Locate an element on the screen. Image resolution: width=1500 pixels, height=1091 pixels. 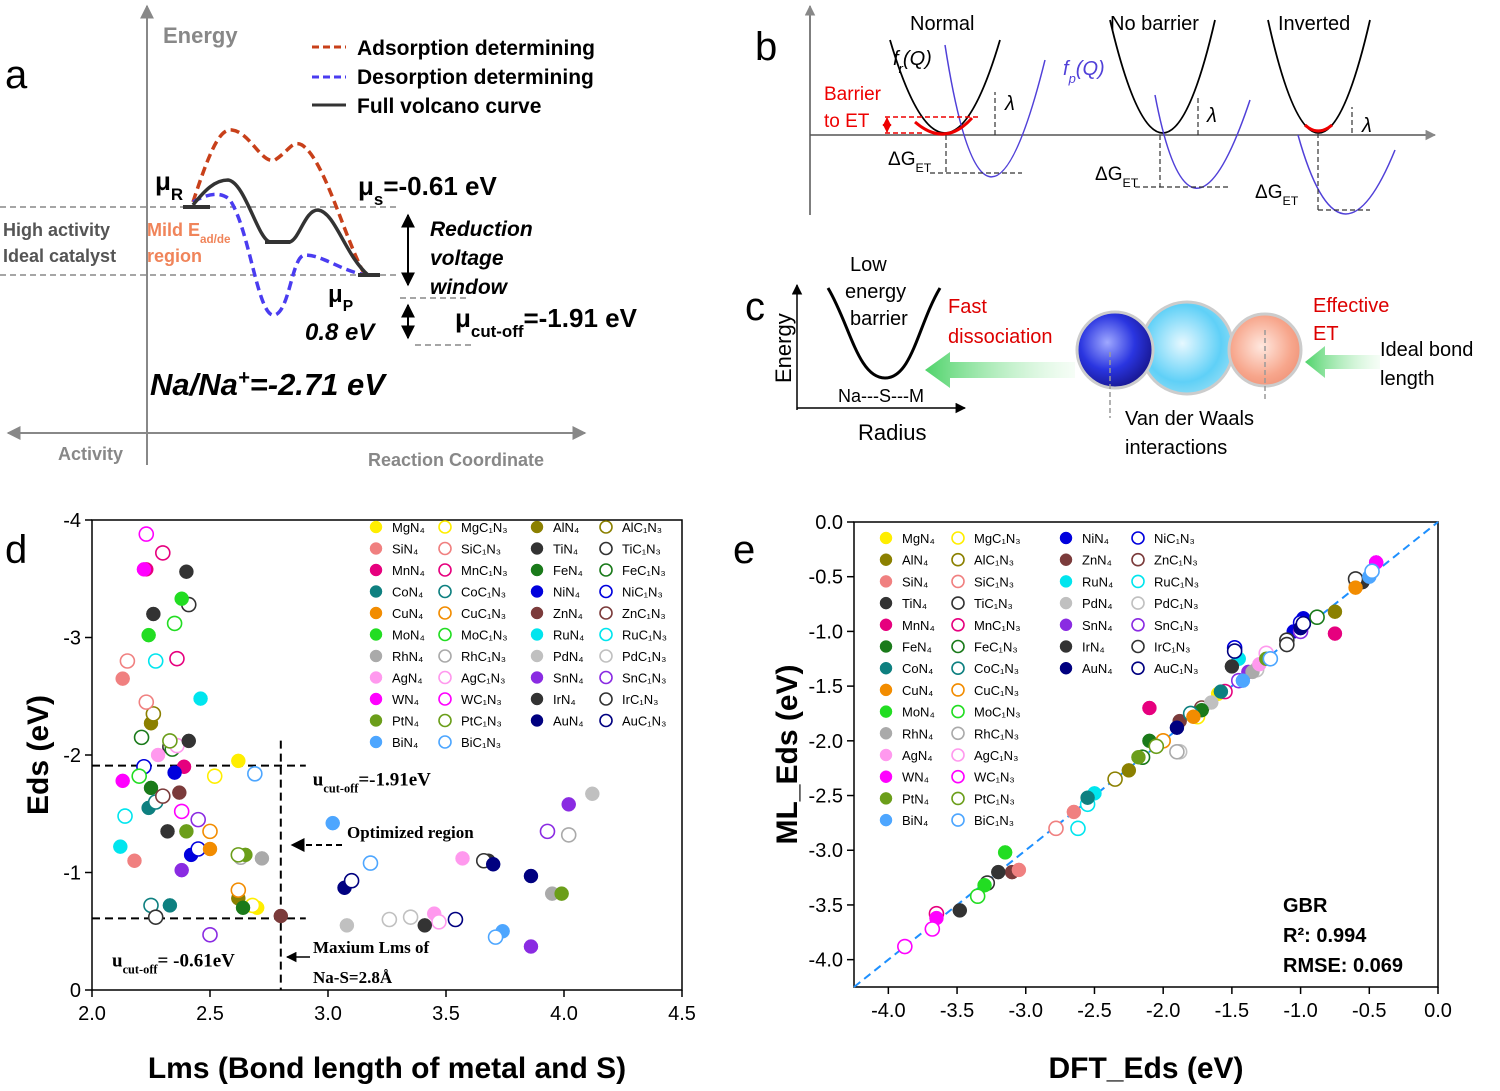
label: interactions is located at coordinates (1176, 448).